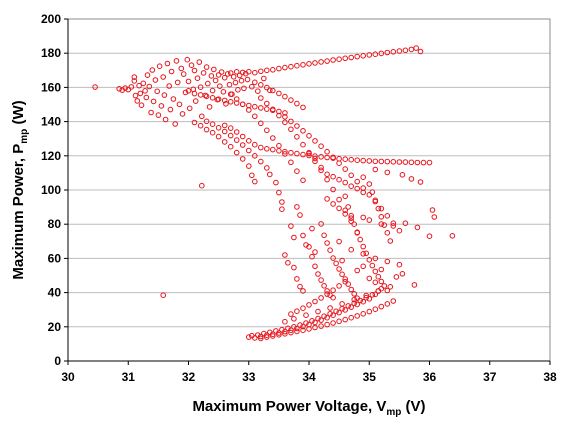  What do you see at coordinates (55, 224) in the screenshot?
I see `y-tick-label: 80` at bounding box center [55, 224].